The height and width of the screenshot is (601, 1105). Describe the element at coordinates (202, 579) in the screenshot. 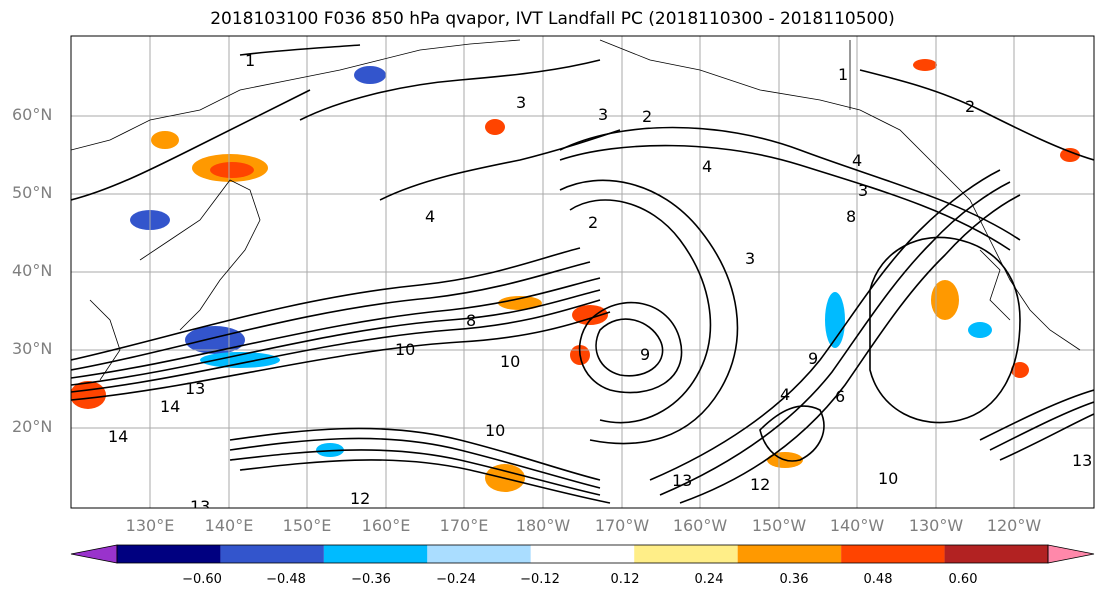

I see `colorbar-tick-label: −0.60` at that location.